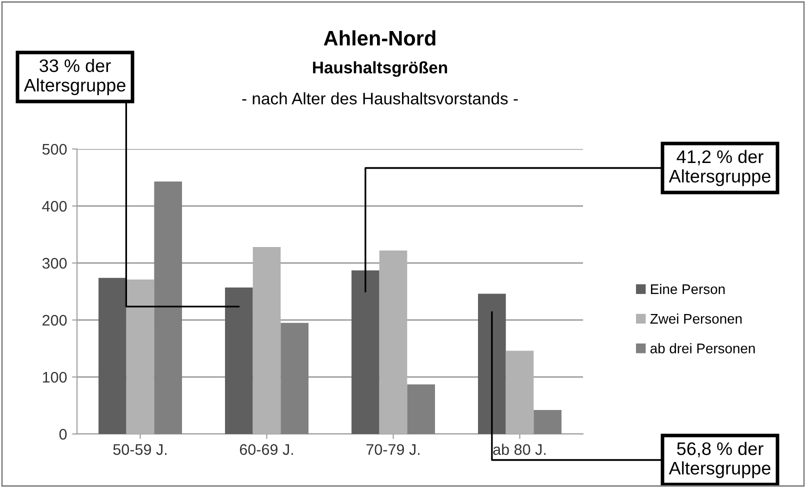  Describe the element at coordinates (54, 149) in the screenshot. I see `y-tick-label: 500` at that location.